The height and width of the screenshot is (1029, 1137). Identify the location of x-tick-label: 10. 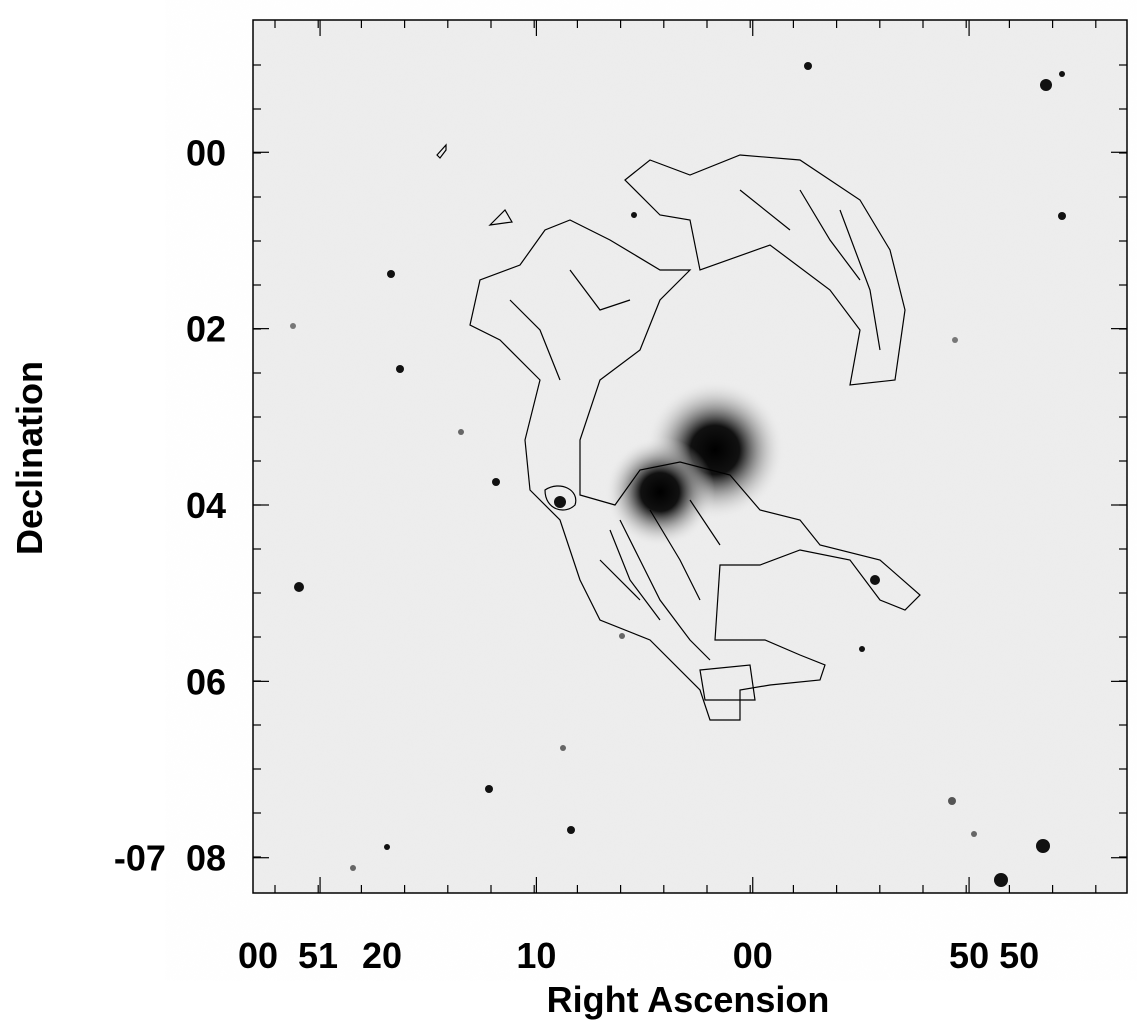
(536, 955).